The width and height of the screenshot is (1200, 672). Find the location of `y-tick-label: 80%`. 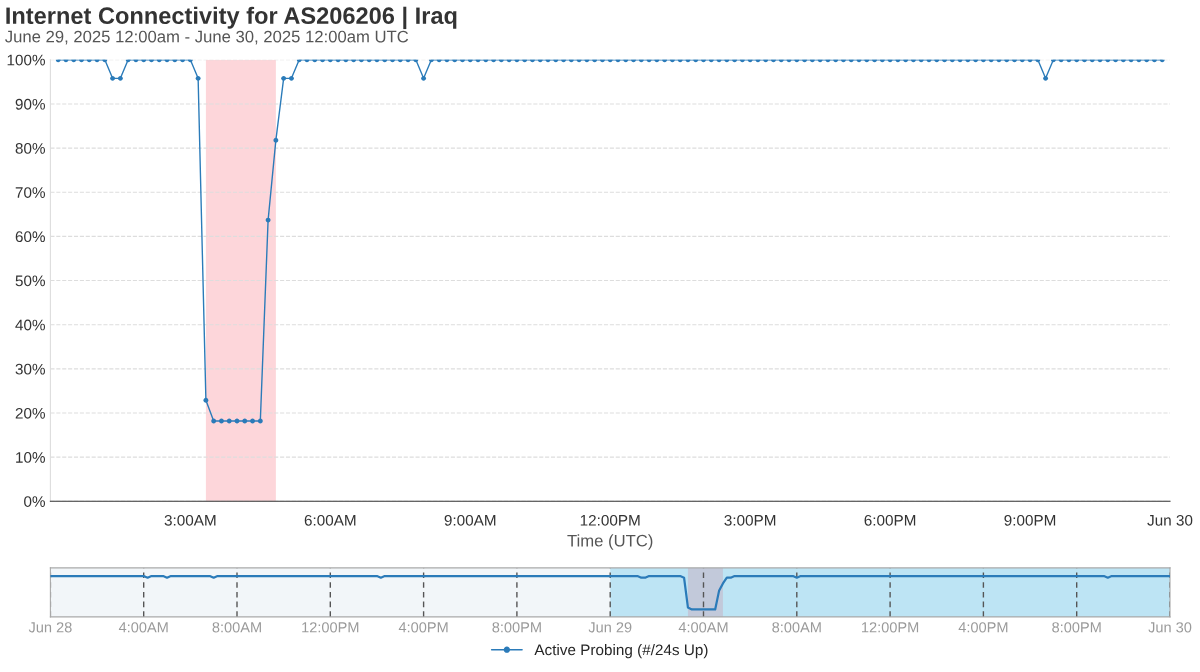

y-tick-label: 80% is located at coordinates (30, 148).